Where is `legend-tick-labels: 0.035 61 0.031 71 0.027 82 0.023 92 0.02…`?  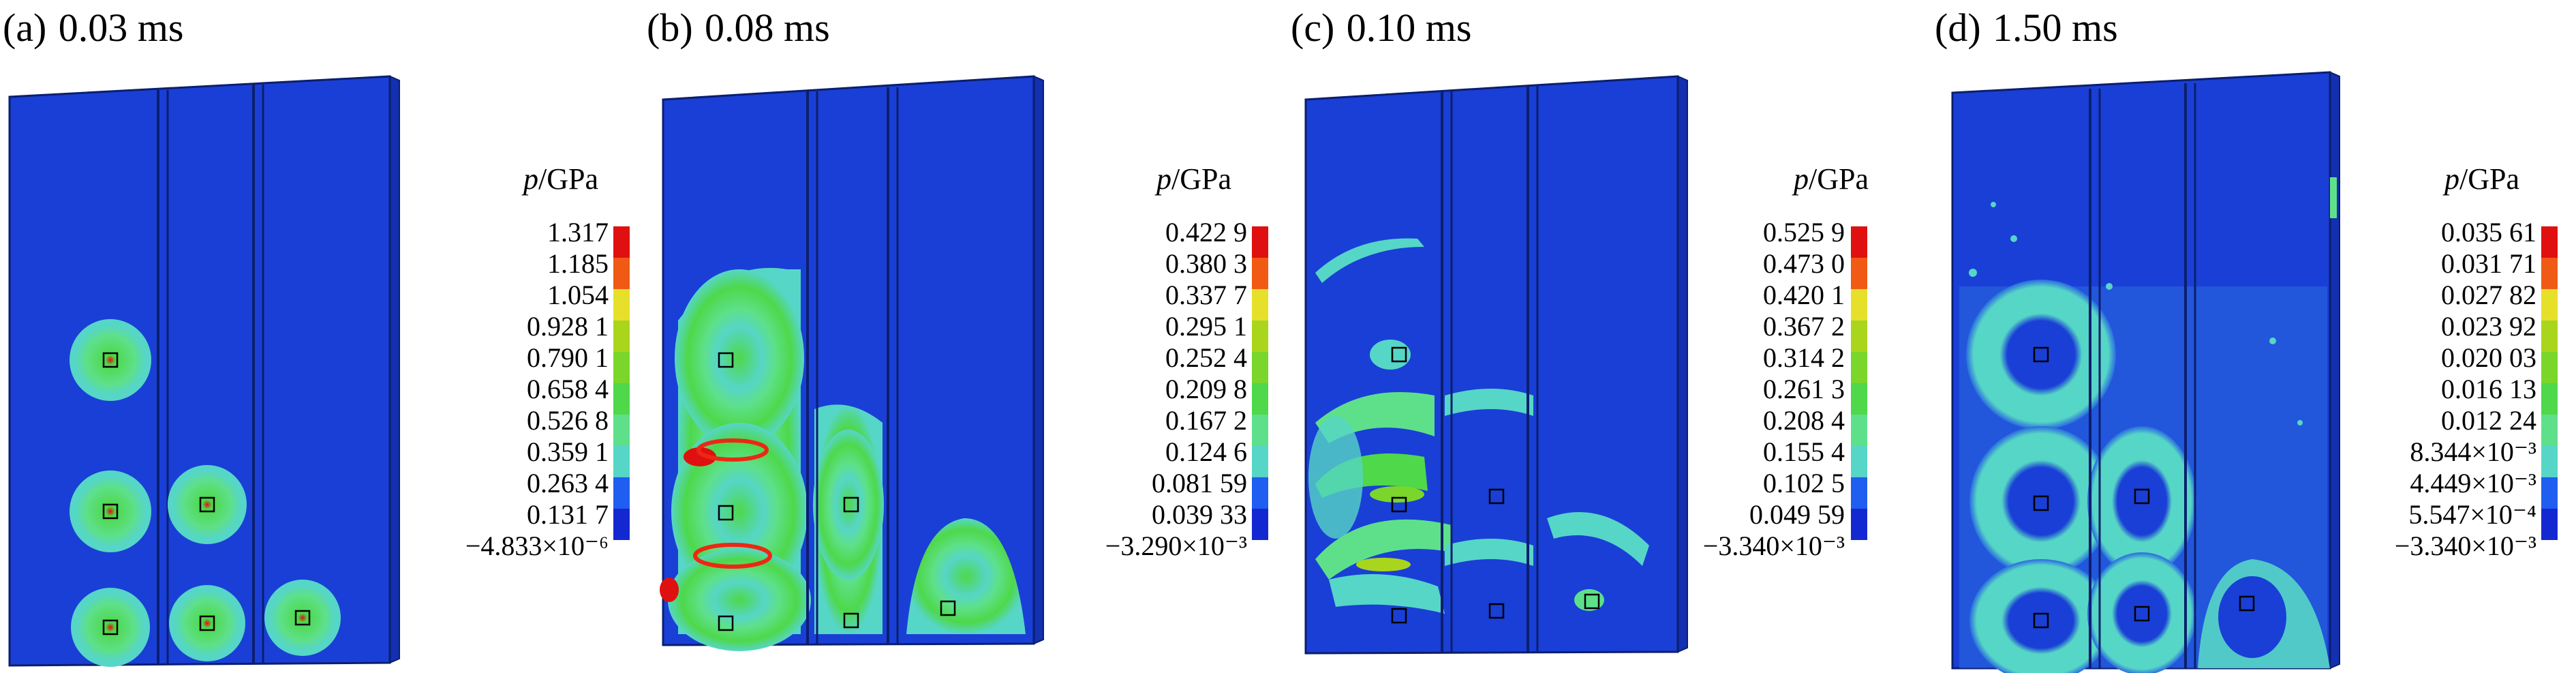 legend-tick-labels: 0.035 61 0.031 71 0.027 82 0.023 92 0.02… is located at coordinates (2465, 389).